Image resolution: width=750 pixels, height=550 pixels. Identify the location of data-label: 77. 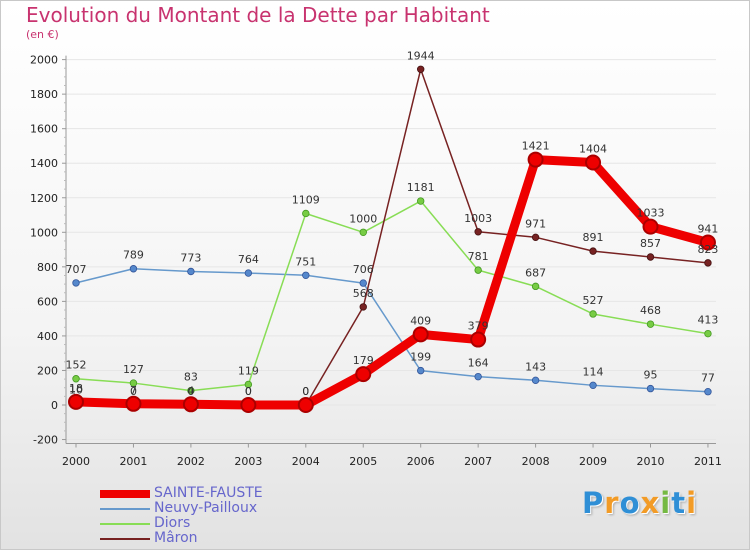
(708, 378).